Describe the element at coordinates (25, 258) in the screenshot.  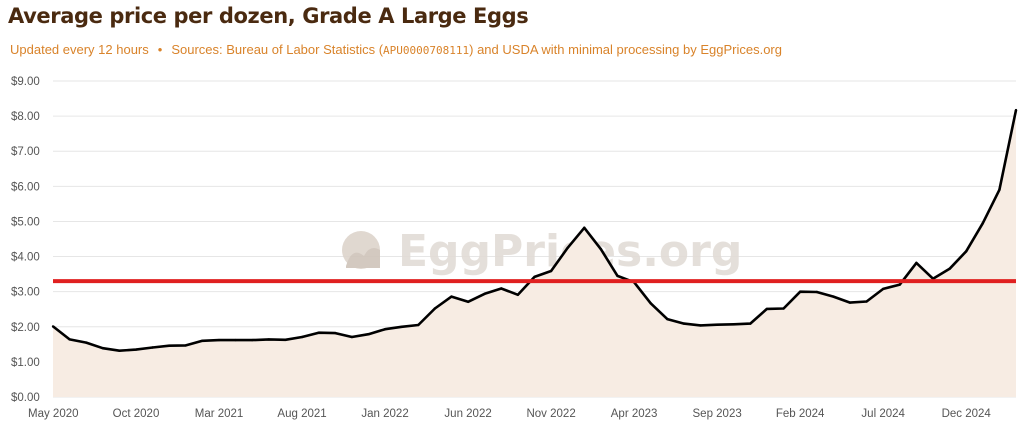
I see `y-tick-label: $4.00` at that location.